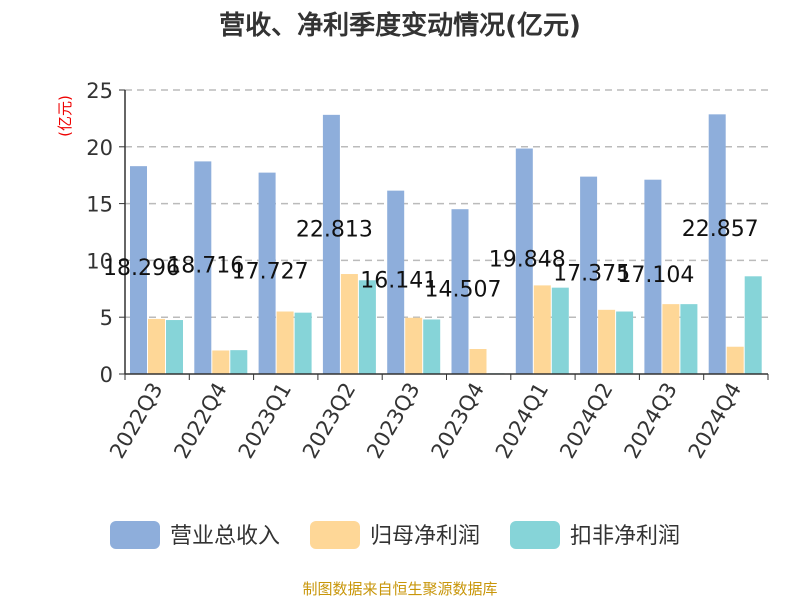 The height and width of the screenshot is (600, 800). I want to click on legend-label: 扣非净利润, so click(625, 536).